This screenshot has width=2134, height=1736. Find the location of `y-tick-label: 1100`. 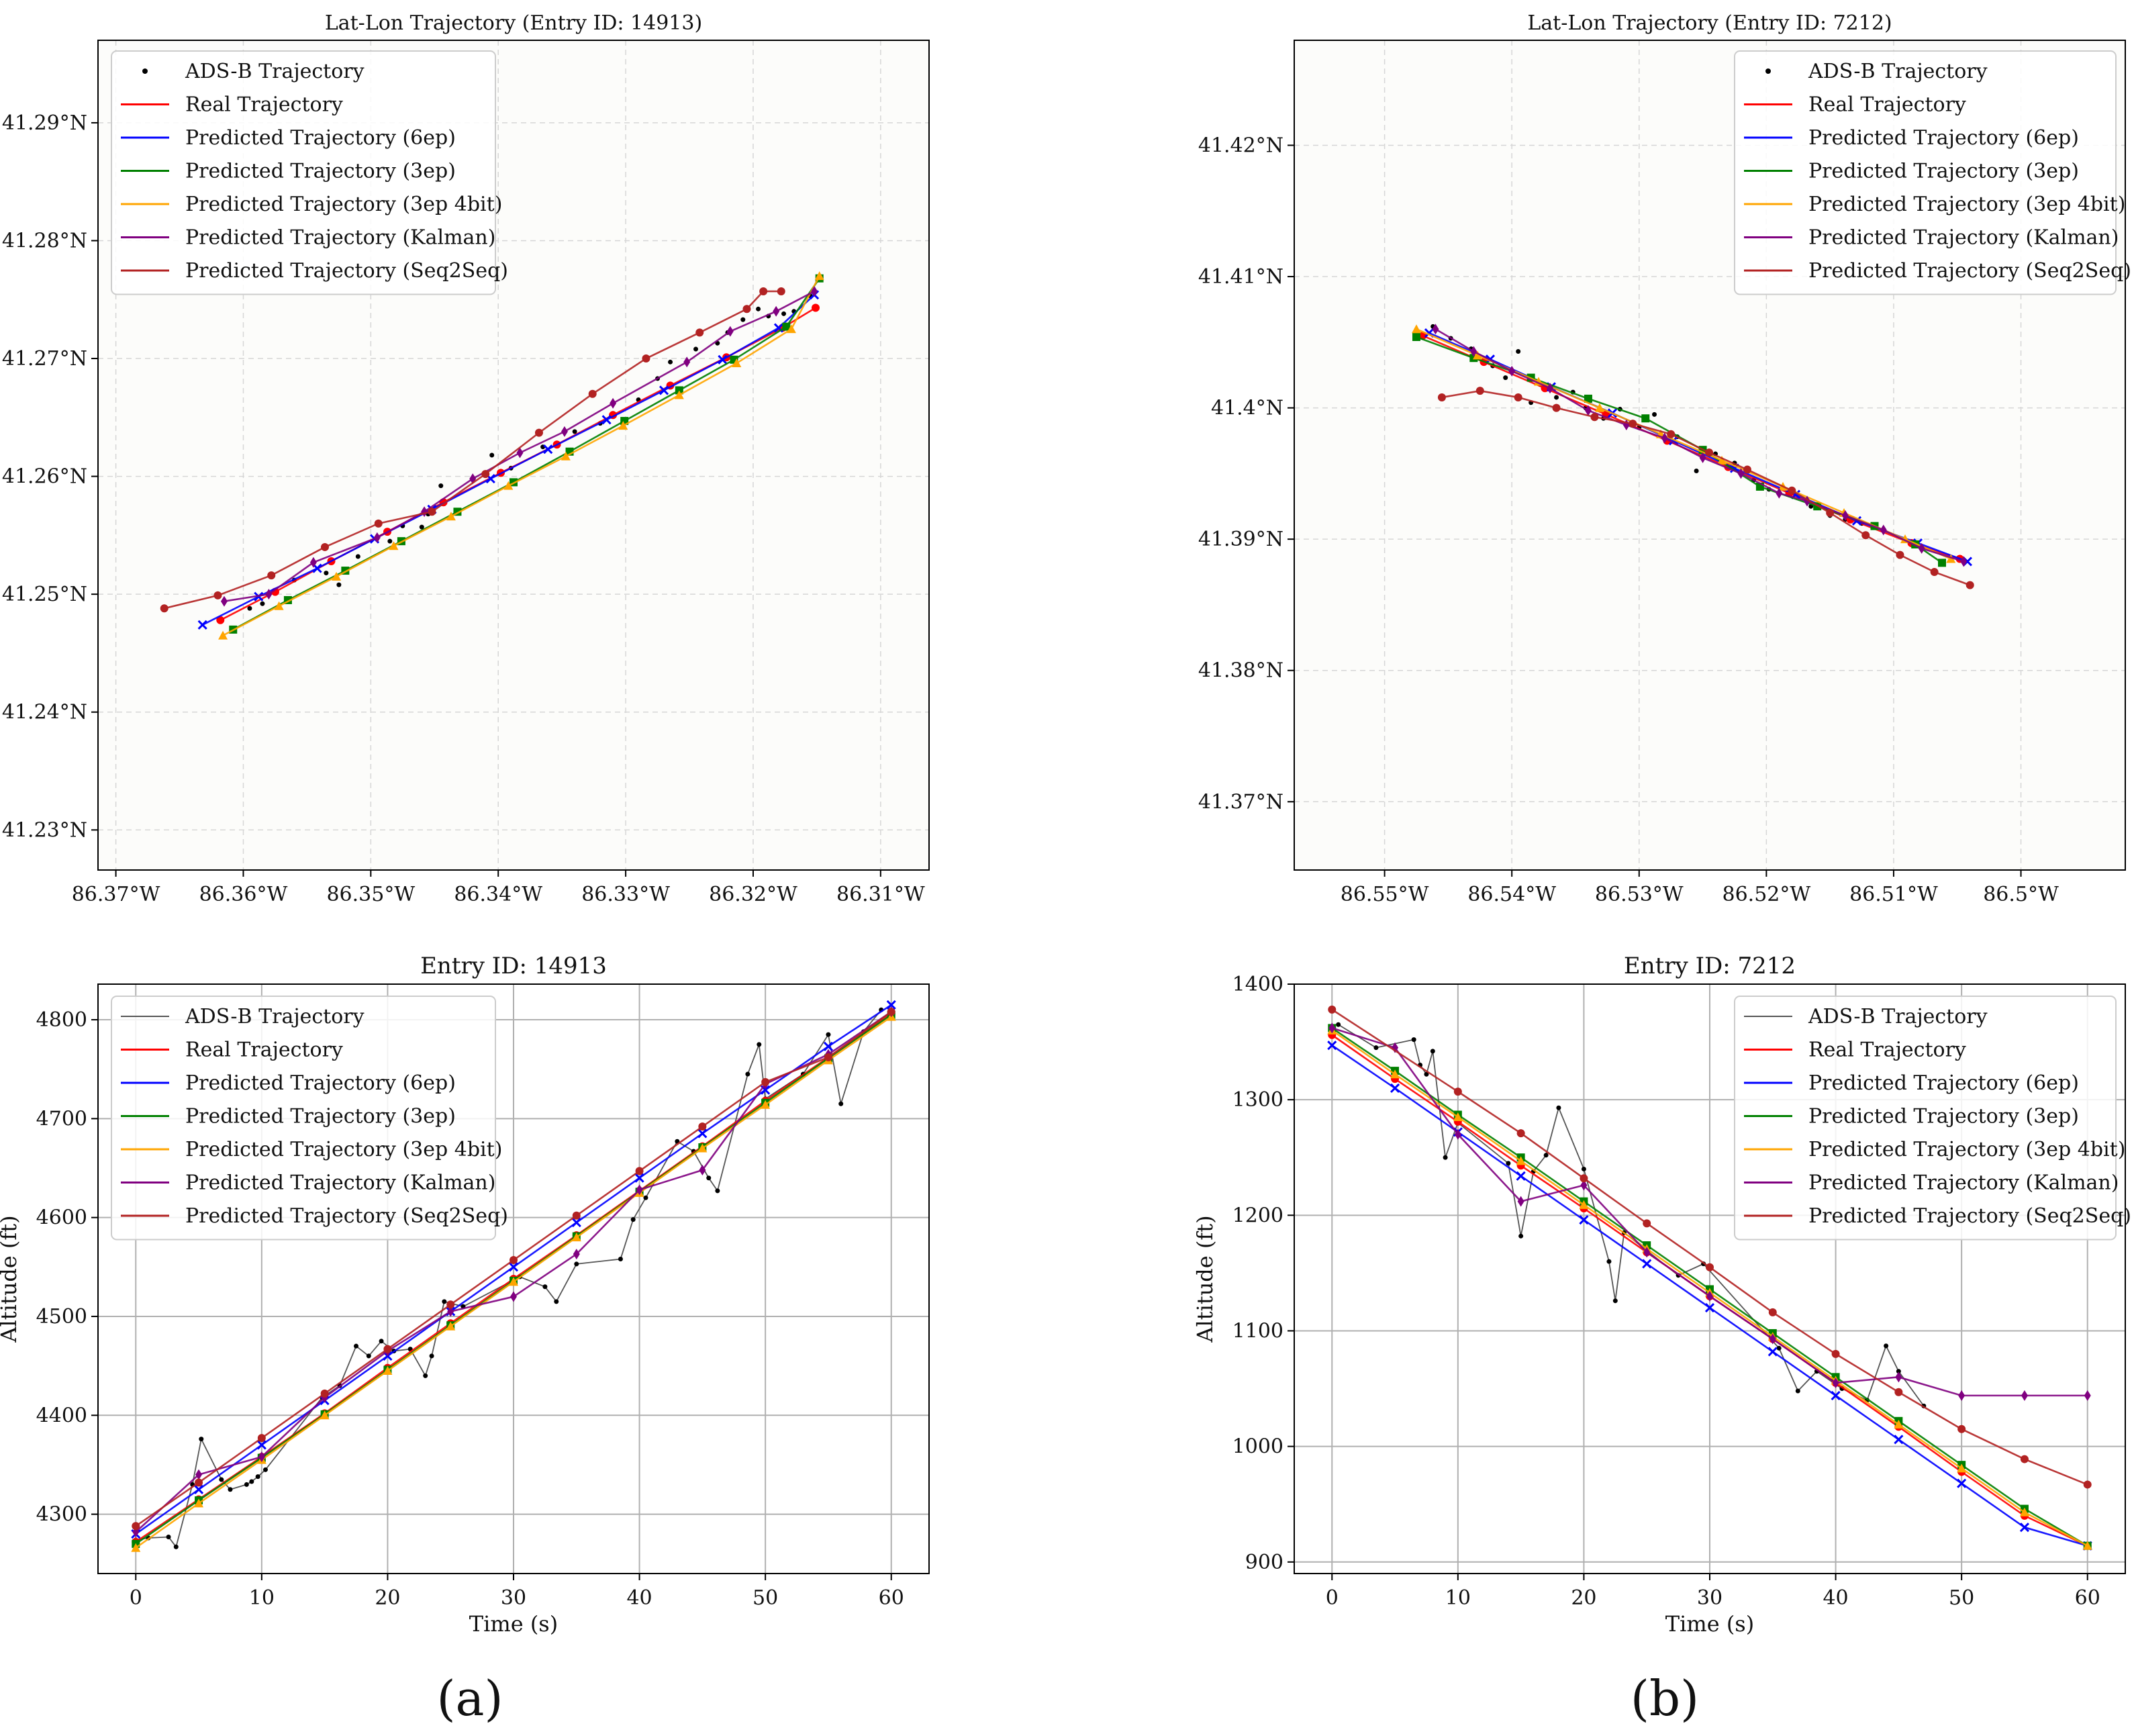

y-tick-label: 1100 is located at coordinates (1257, 1331).